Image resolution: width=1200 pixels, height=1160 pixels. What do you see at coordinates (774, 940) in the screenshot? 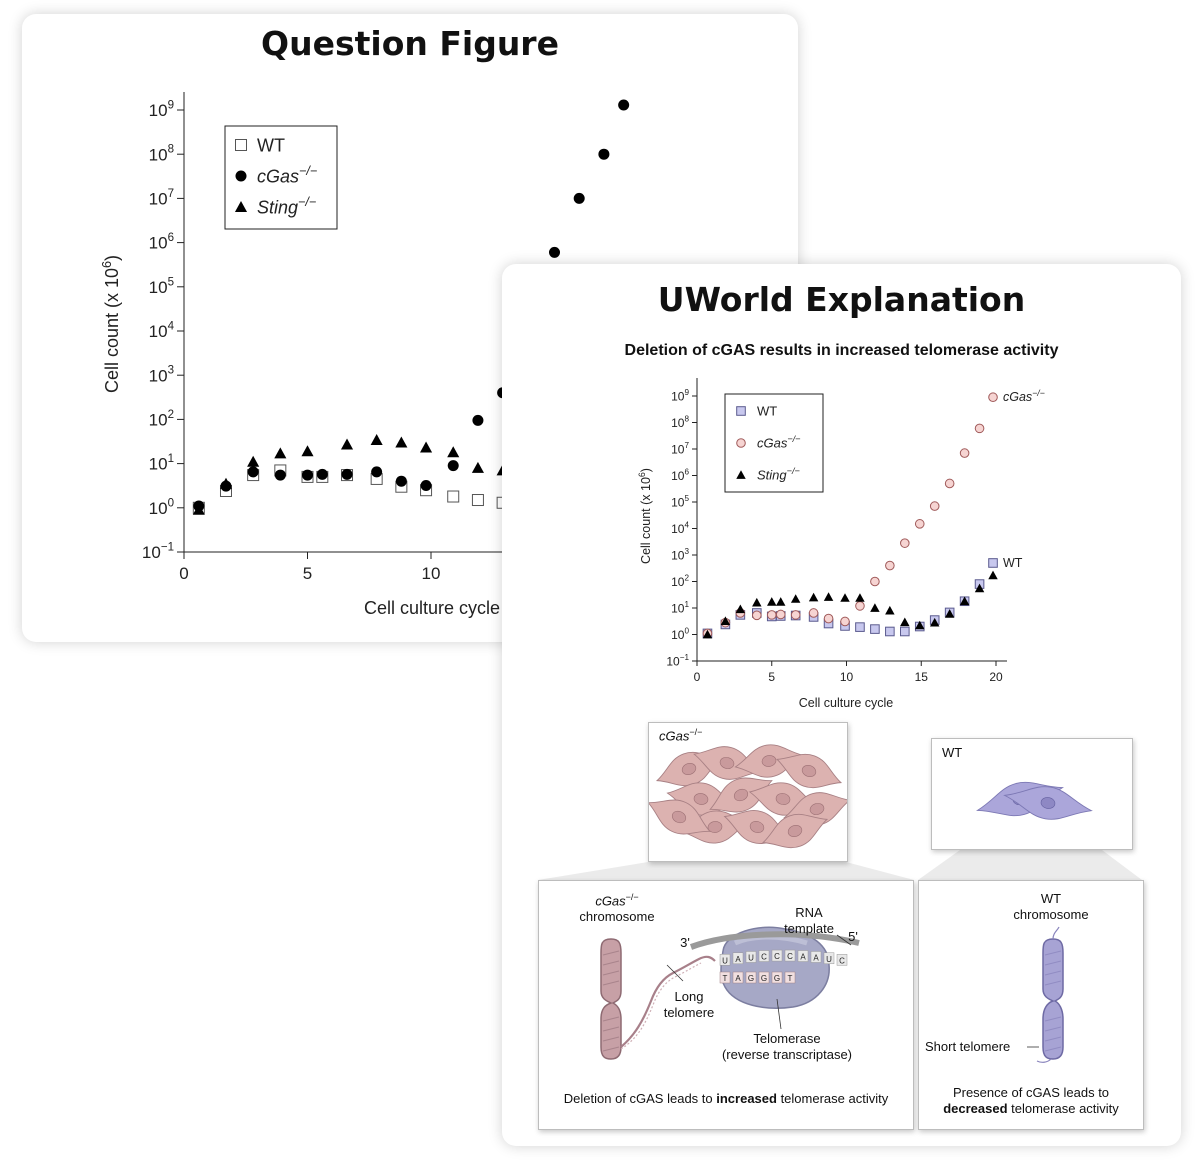
I see `rna-template-arc` at bounding box center [774, 940].